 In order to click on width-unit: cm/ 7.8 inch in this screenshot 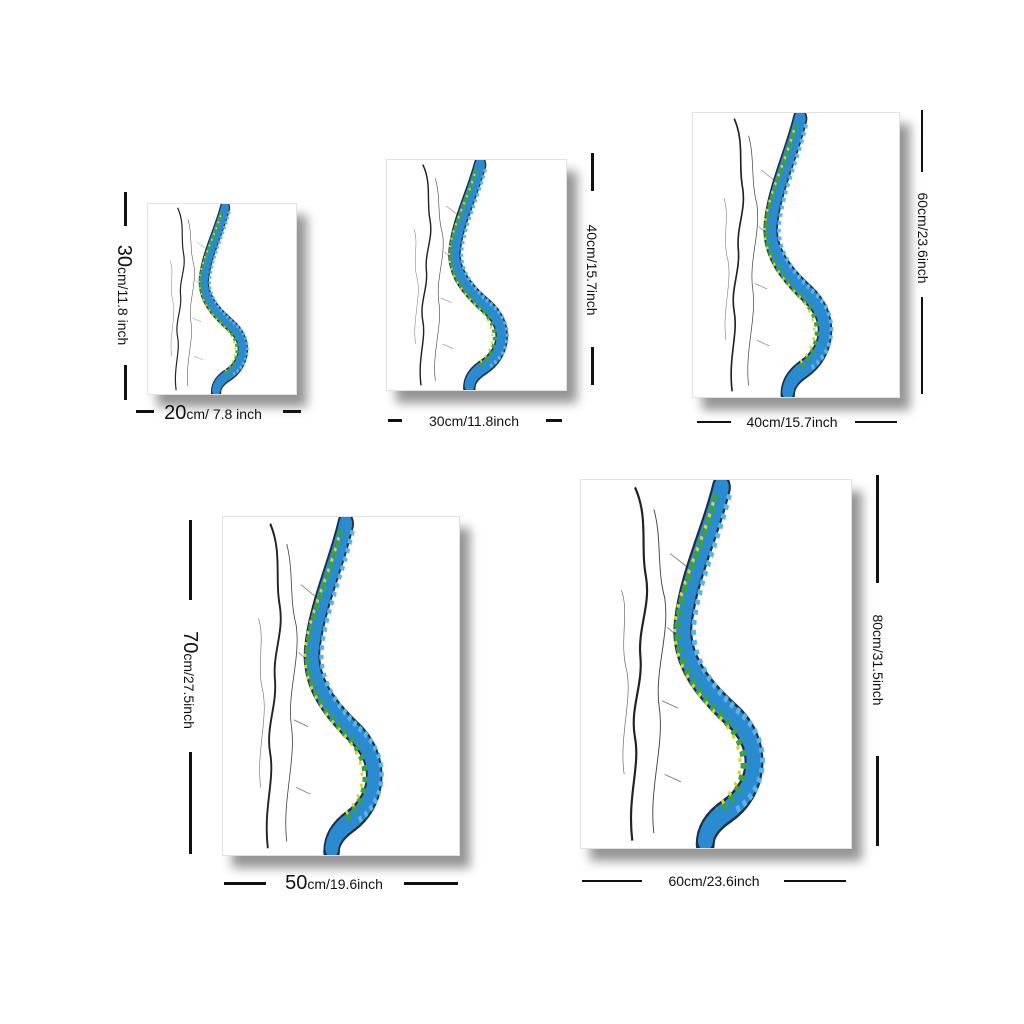, I will do `click(224, 414)`.